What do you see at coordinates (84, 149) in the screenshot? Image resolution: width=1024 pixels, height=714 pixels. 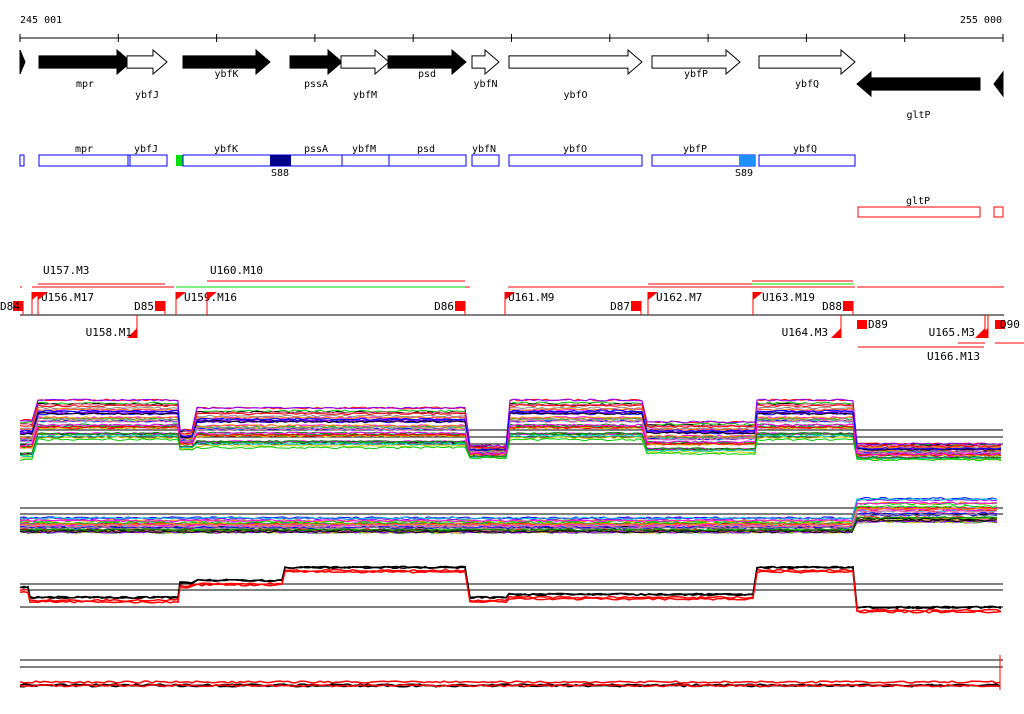 I see `segment-label: mpr` at bounding box center [84, 149].